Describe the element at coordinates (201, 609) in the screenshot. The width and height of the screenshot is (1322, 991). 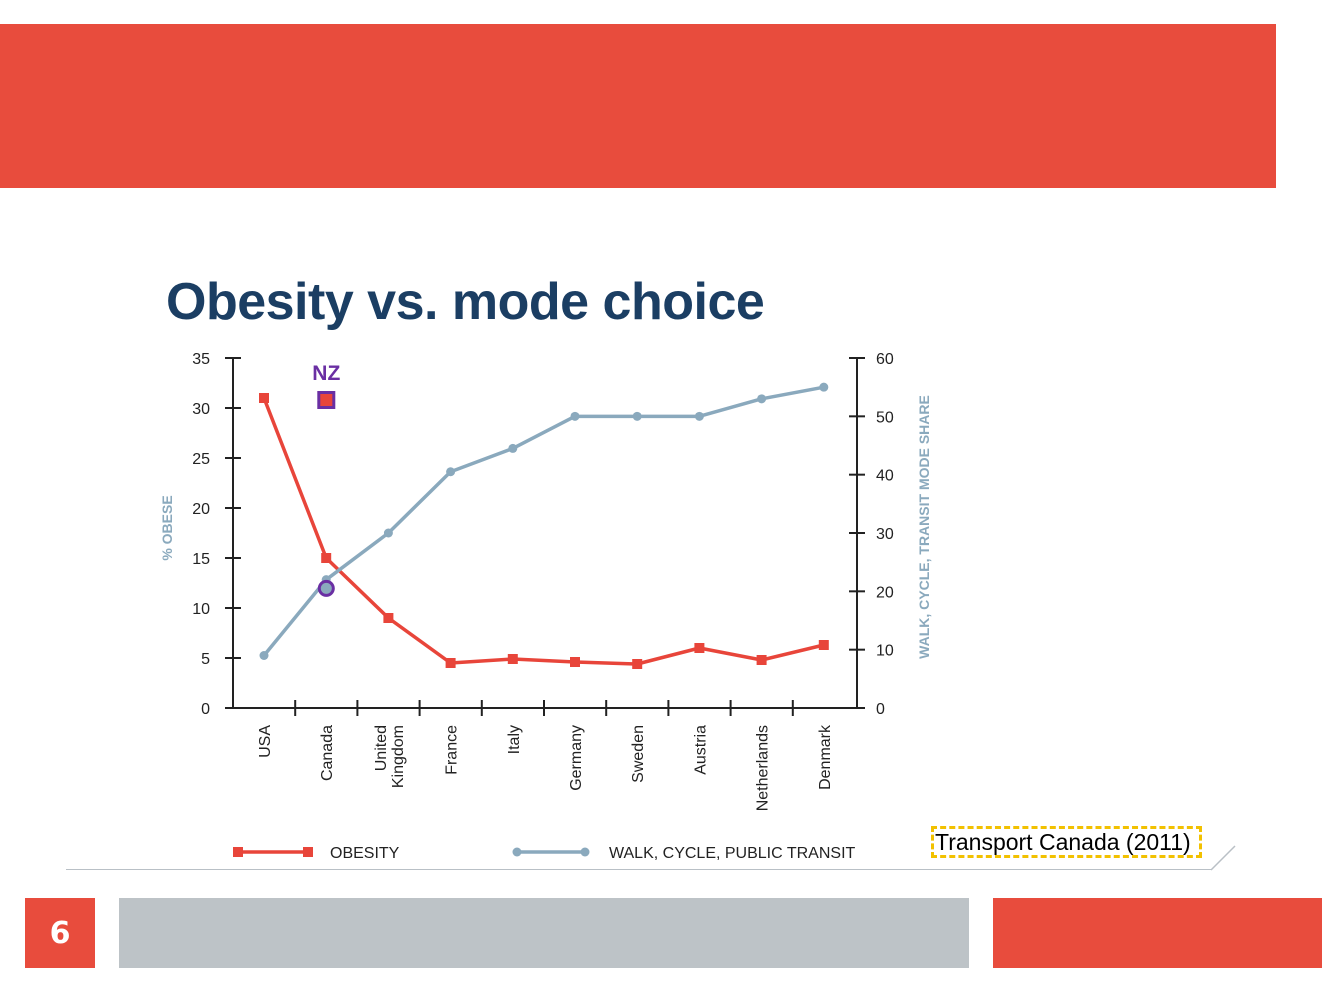
I see `y-tick-label-left: 10` at that location.